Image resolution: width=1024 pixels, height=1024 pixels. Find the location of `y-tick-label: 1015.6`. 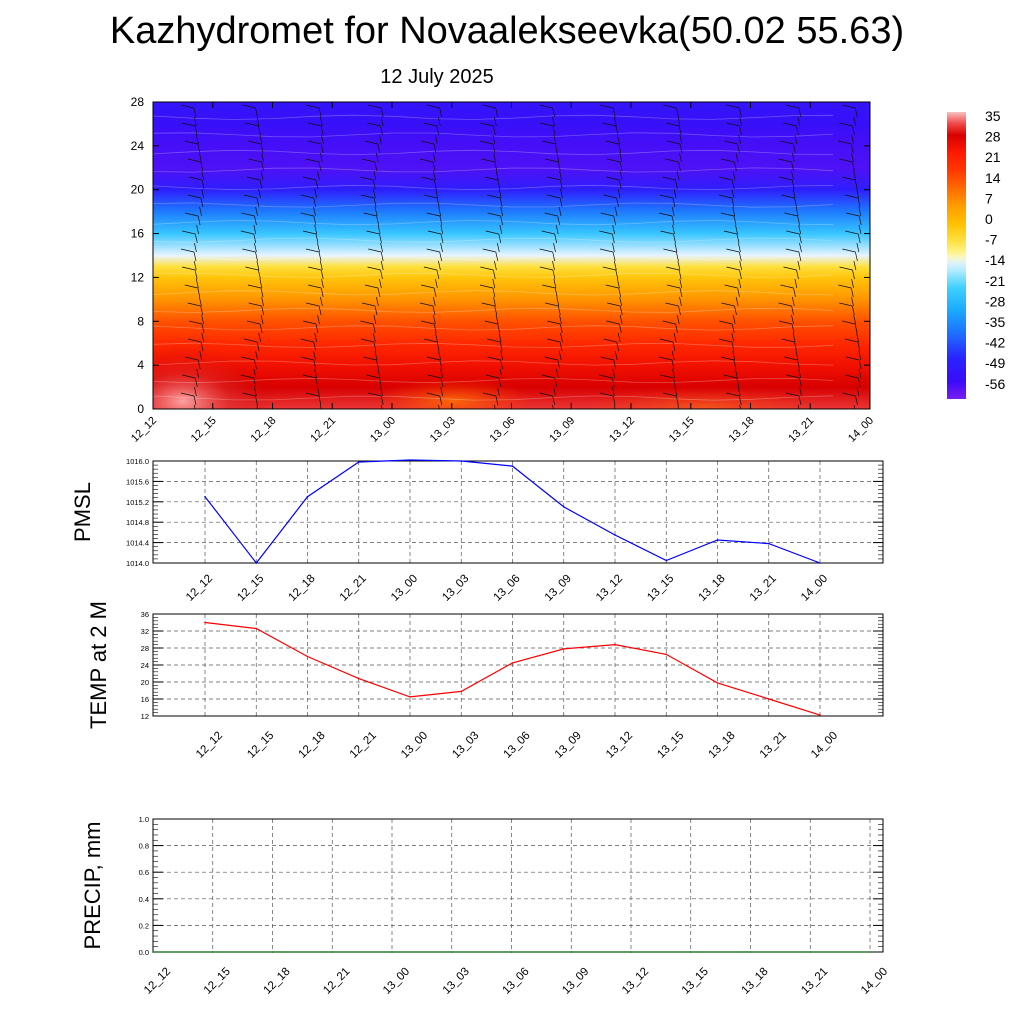

y-tick-label: 1015.6 is located at coordinates (137, 481).